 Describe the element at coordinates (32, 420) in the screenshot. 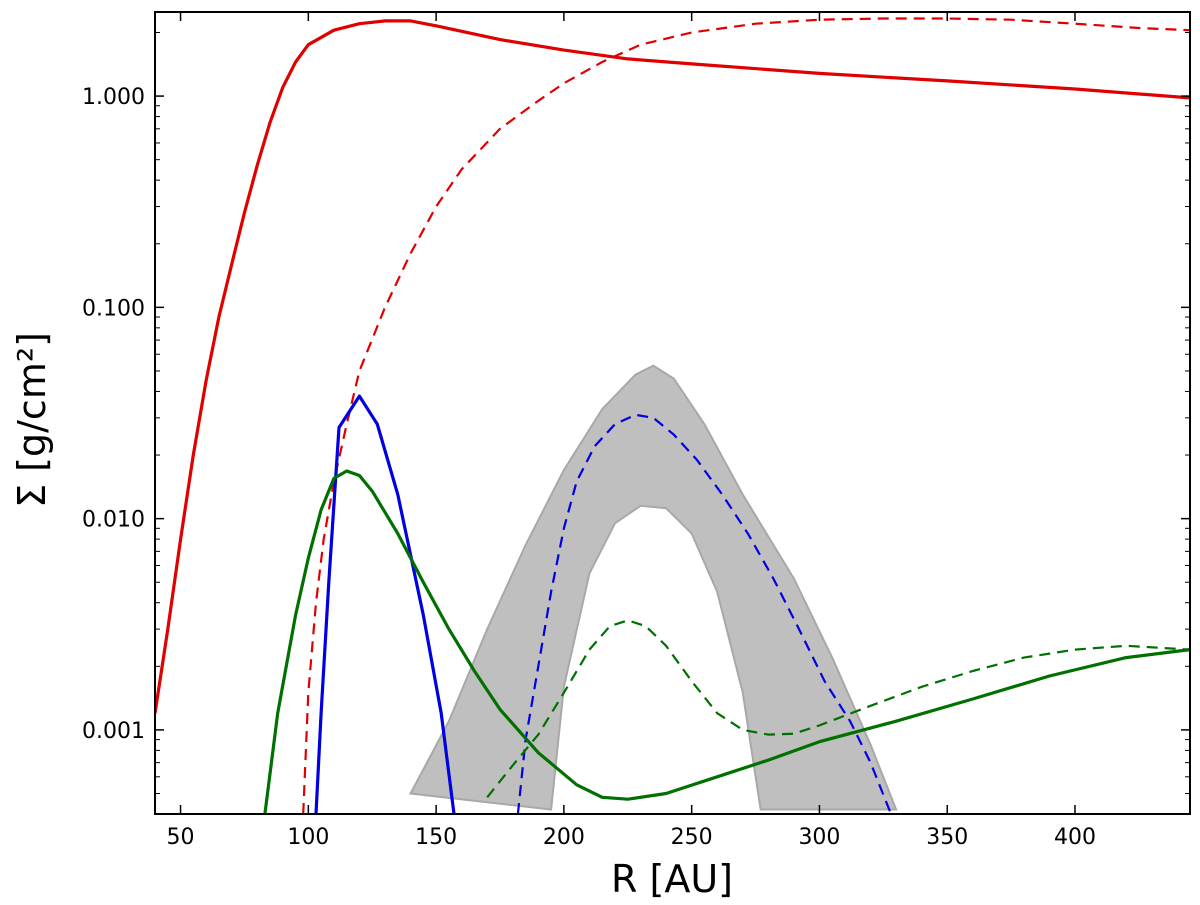

I see `y-axis-label: Σ [g/cm²]` at that location.